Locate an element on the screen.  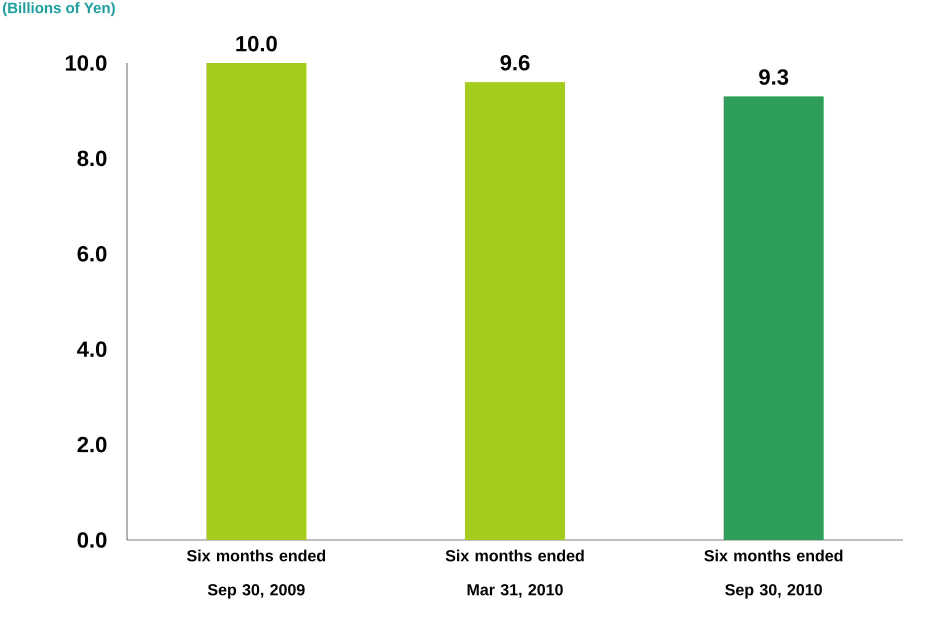
y-tick-label: 4.0 is located at coordinates (91, 349).